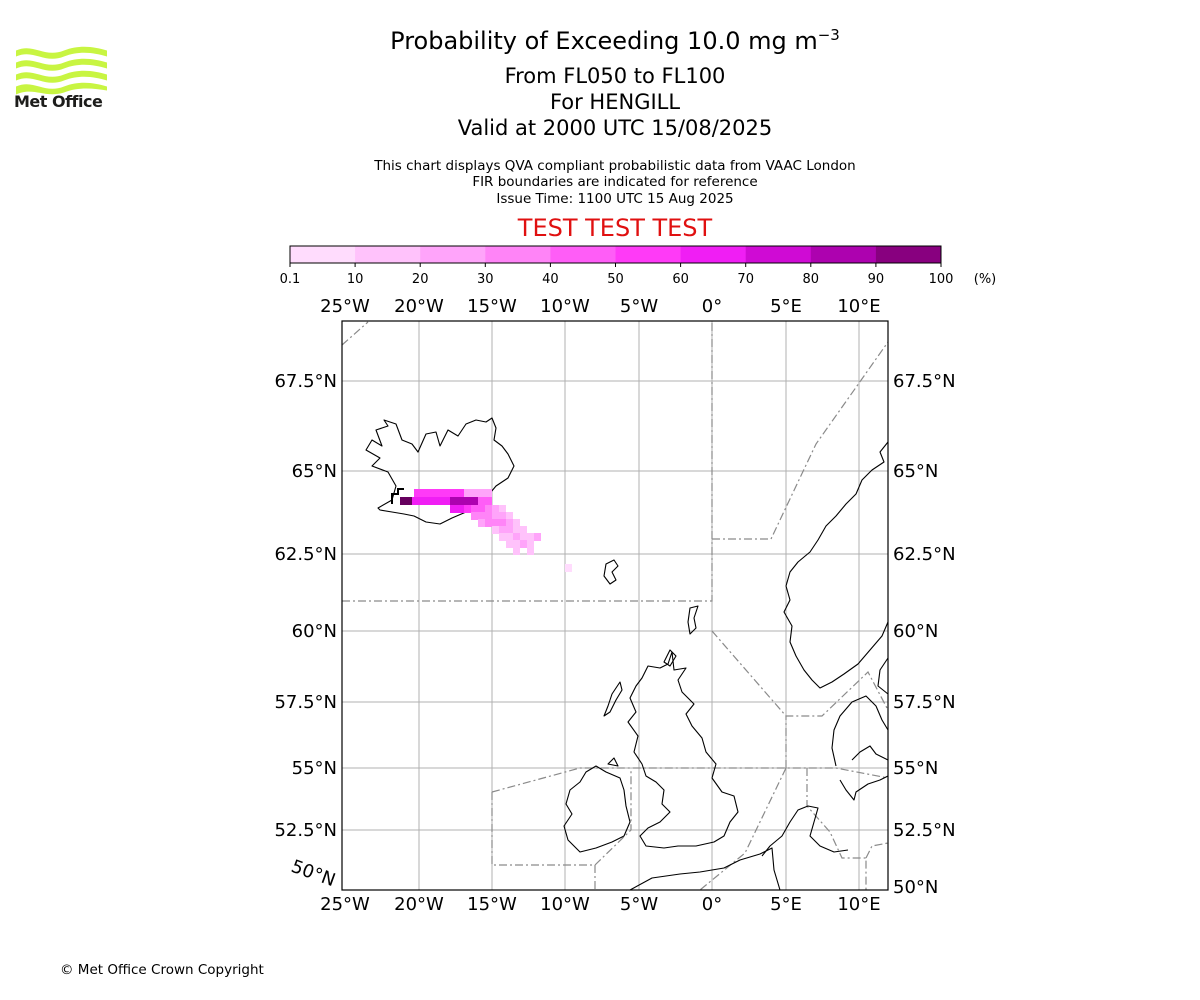 Image resolution: width=1200 pixels, height=1000 pixels. What do you see at coordinates (985, 279) in the screenshot?
I see `colorbar-unit: (%)` at bounding box center [985, 279].